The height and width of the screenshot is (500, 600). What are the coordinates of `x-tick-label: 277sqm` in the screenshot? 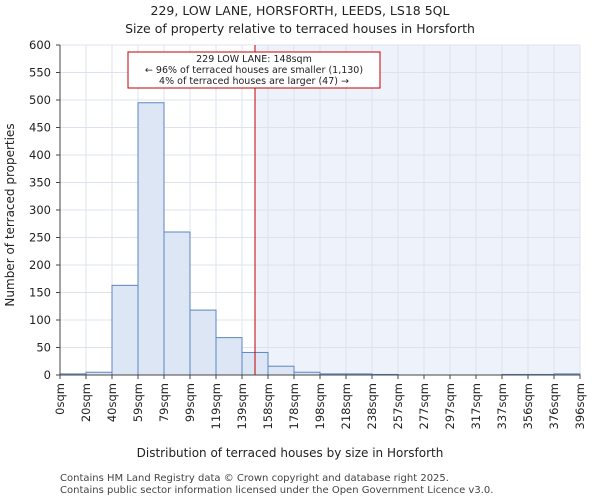 It's located at (424, 406).